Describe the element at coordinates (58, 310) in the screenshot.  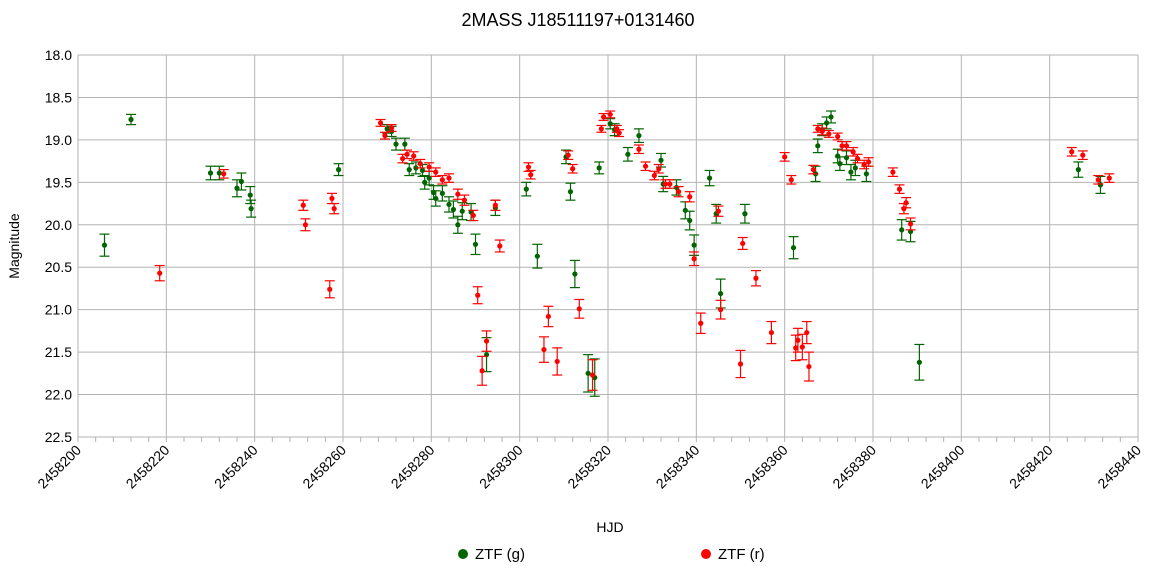
I see `y-tick-label: 21.0` at that location.